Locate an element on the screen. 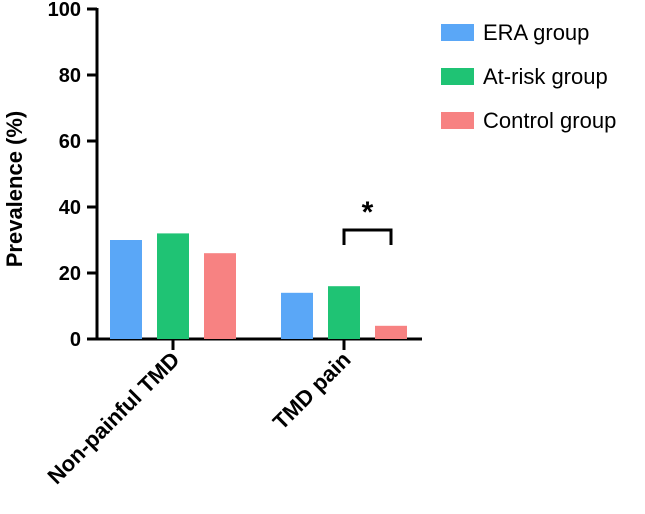 This screenshot has height=514, width=645. bar-era-group-non-painful-tmd is located at coordinates (126, 289).